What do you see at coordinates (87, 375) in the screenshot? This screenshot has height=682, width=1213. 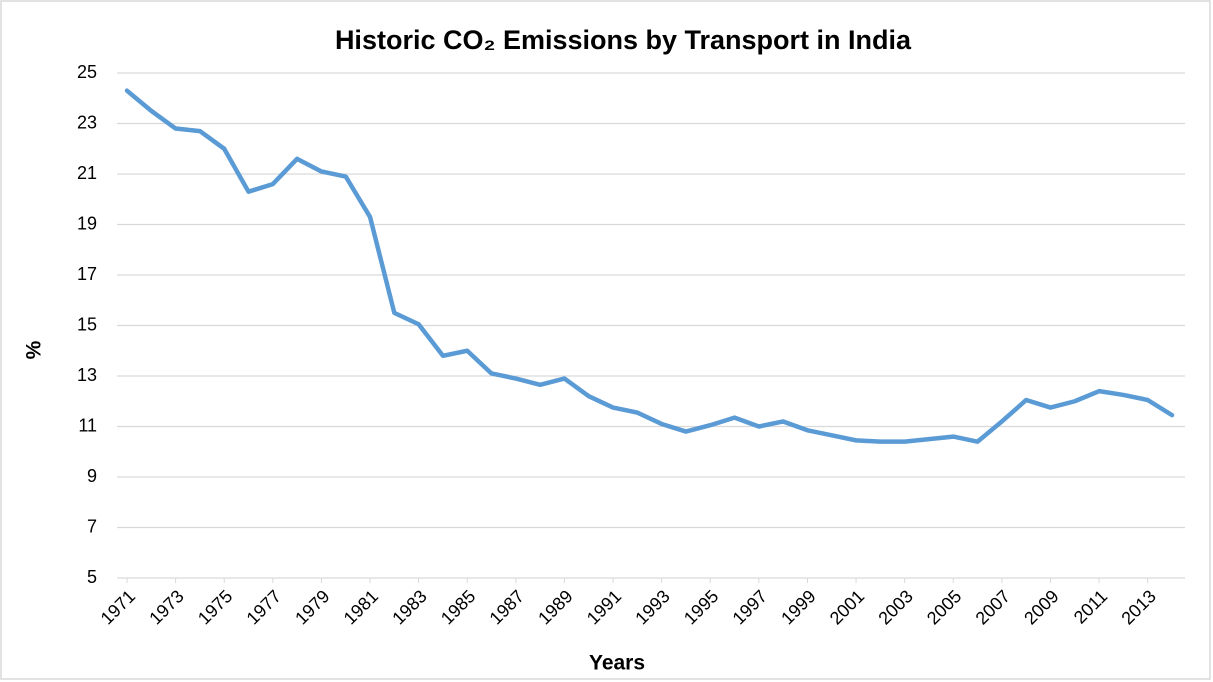 I see `y-tick-label: 13` at bounding box center [87, 375].